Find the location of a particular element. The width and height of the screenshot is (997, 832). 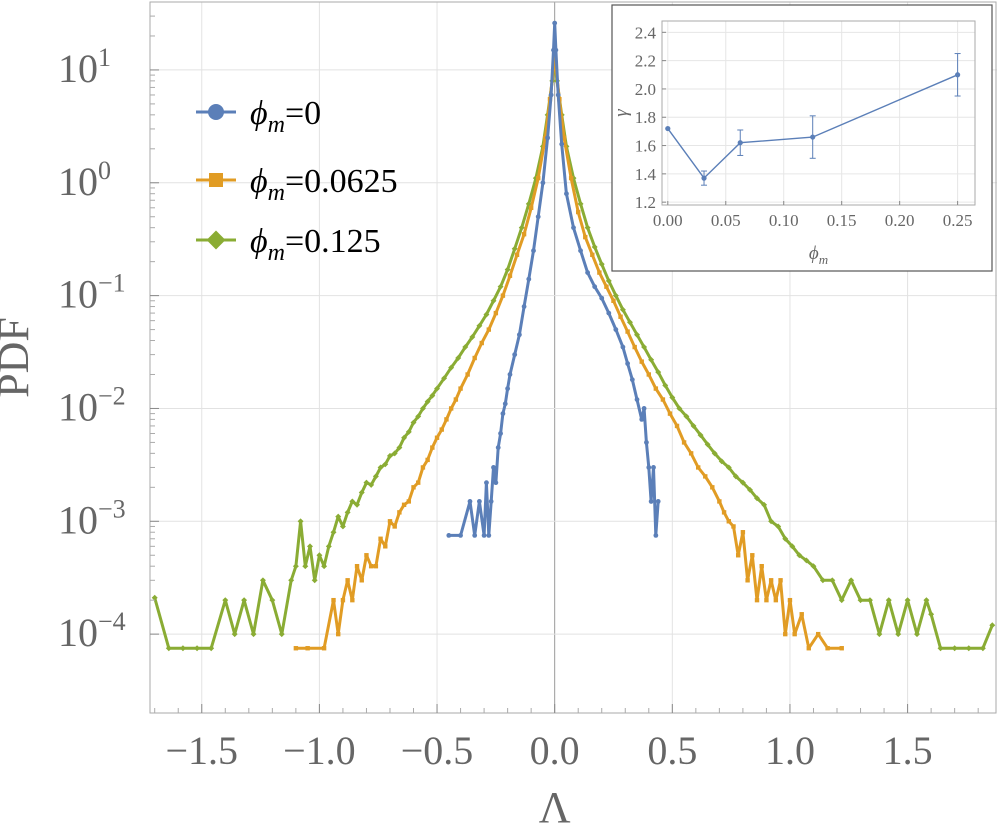

inset-y-tick-label: 2.2 is located at coordinates (645, 61).